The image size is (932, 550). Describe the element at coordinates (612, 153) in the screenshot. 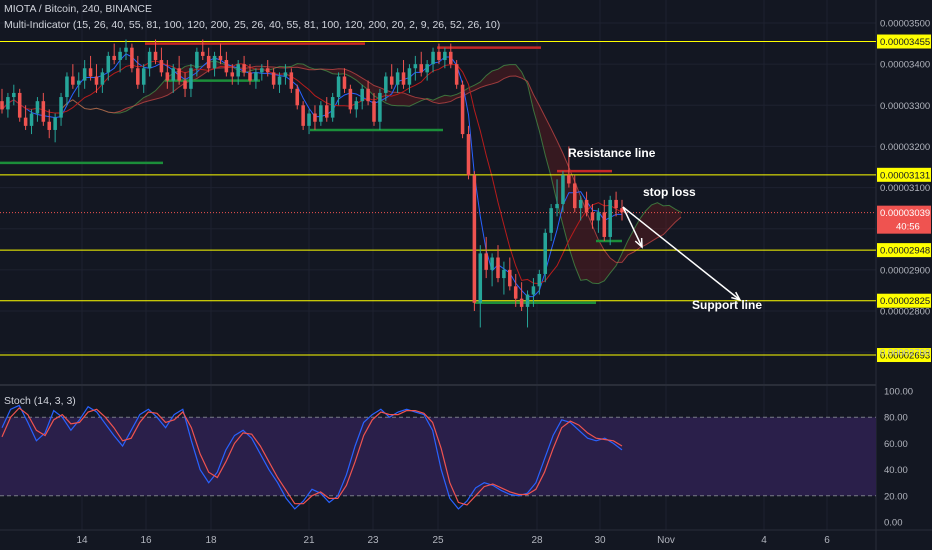

I see `annotation-resistance-line: Resistance line` at that location.